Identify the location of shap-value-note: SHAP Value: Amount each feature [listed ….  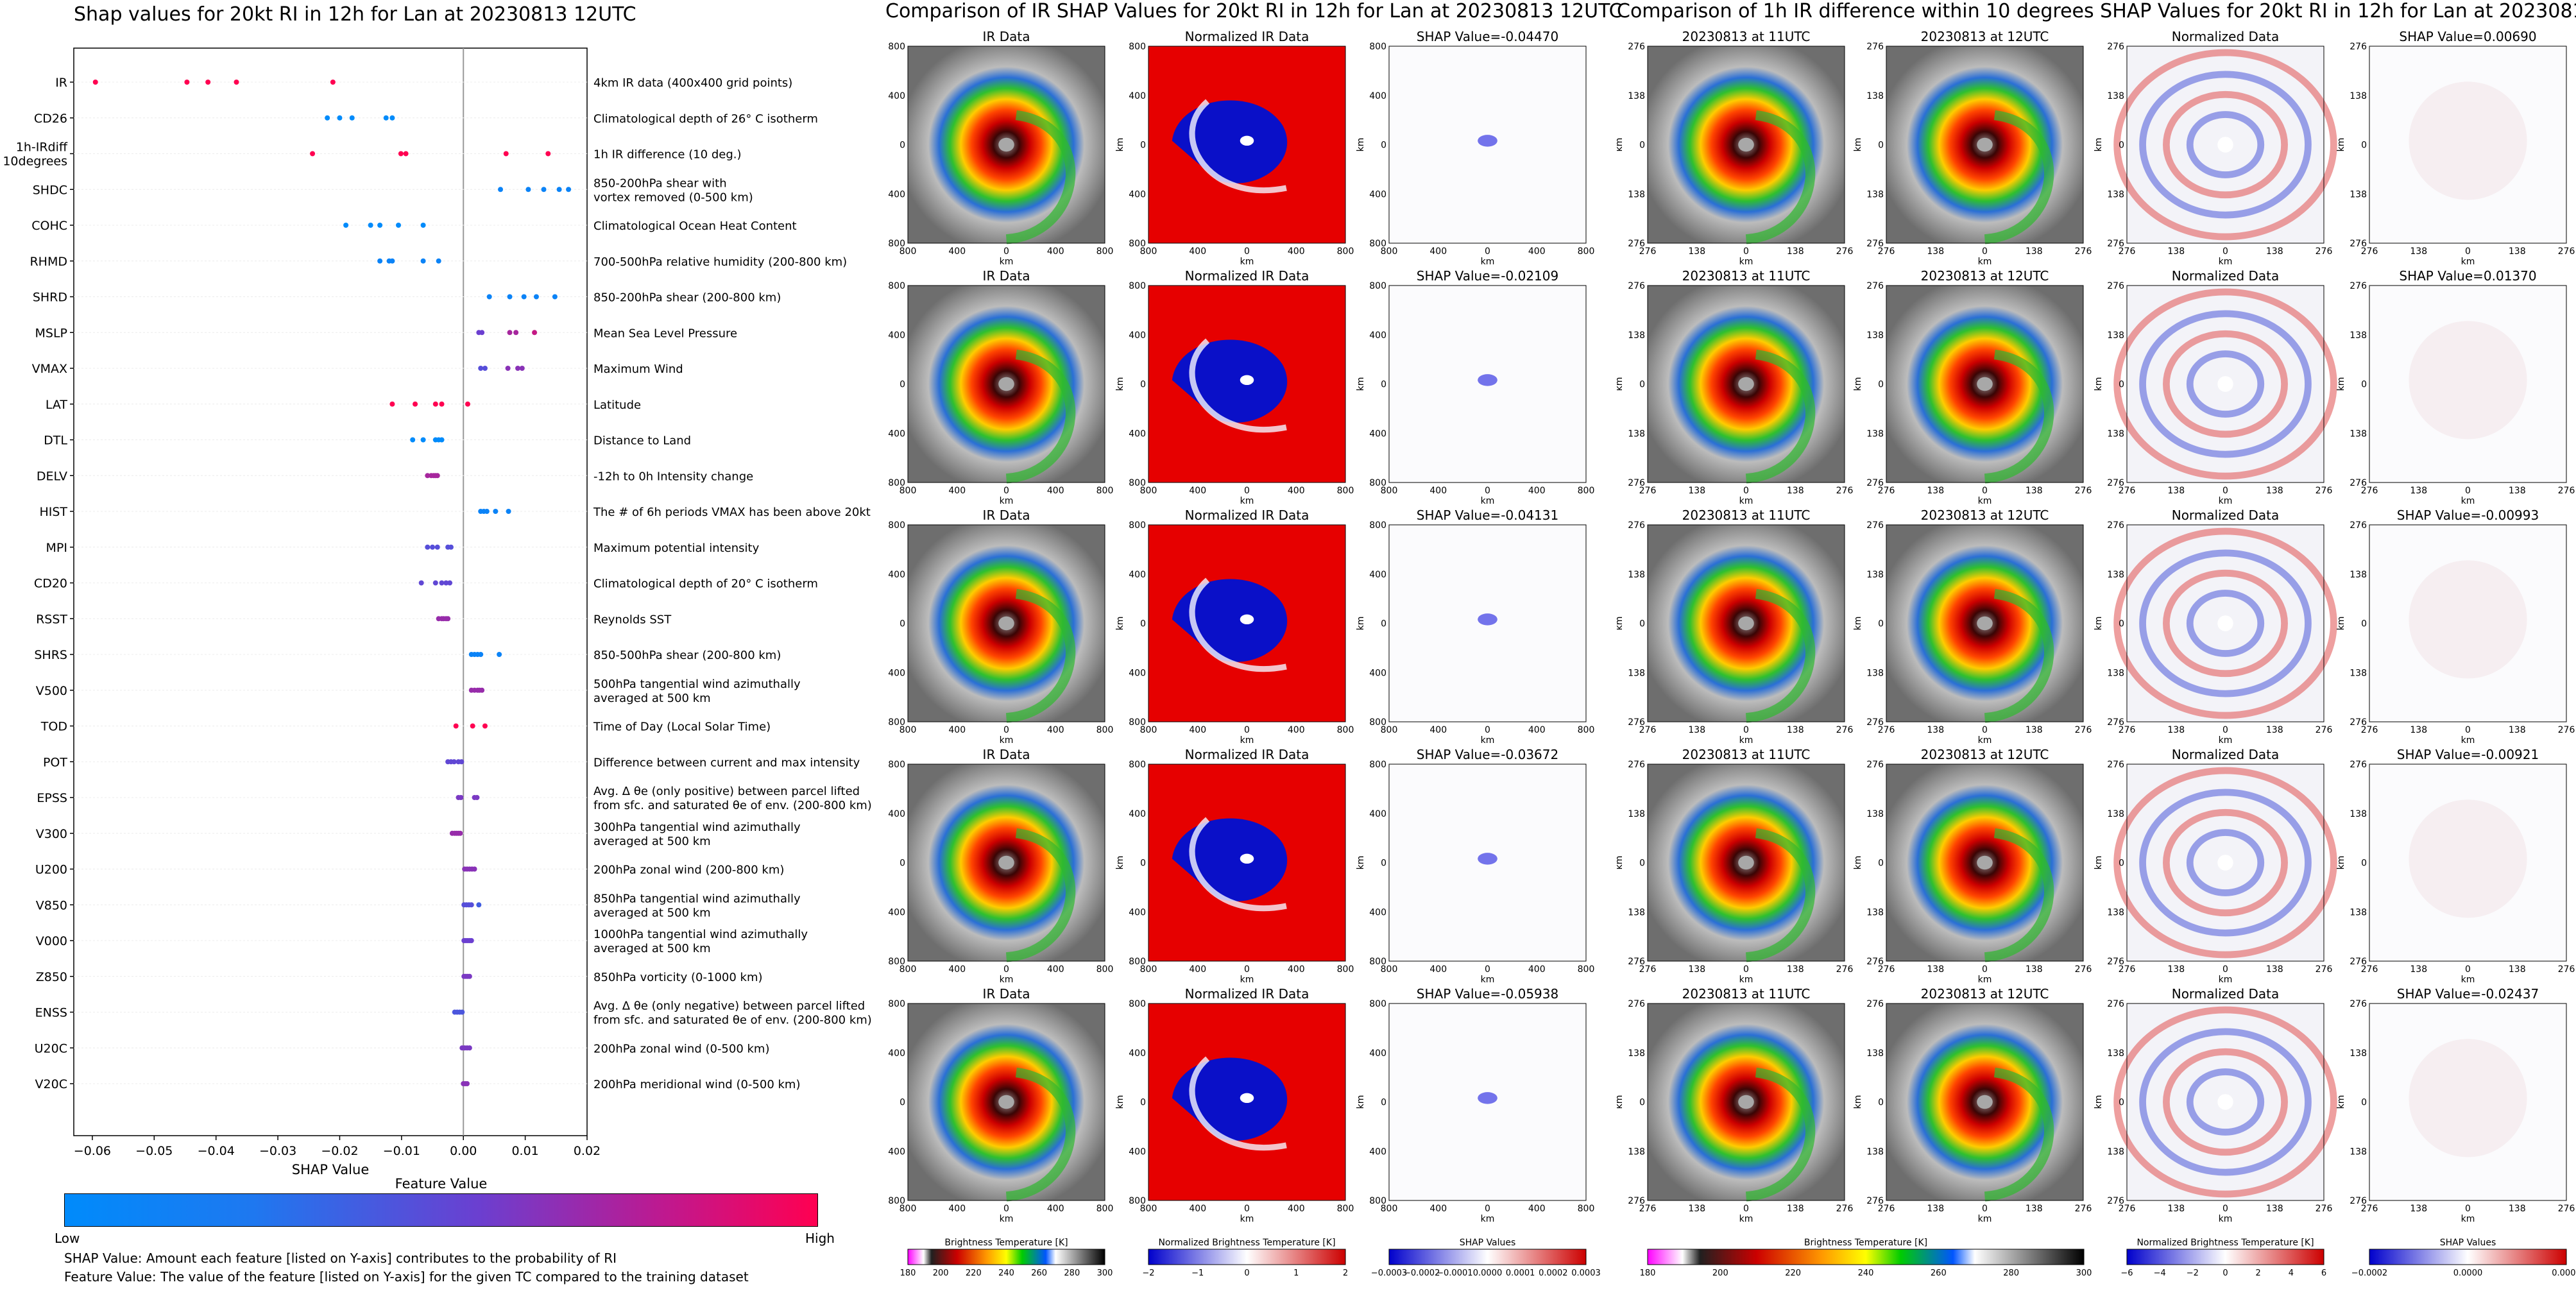
(341, 1258).